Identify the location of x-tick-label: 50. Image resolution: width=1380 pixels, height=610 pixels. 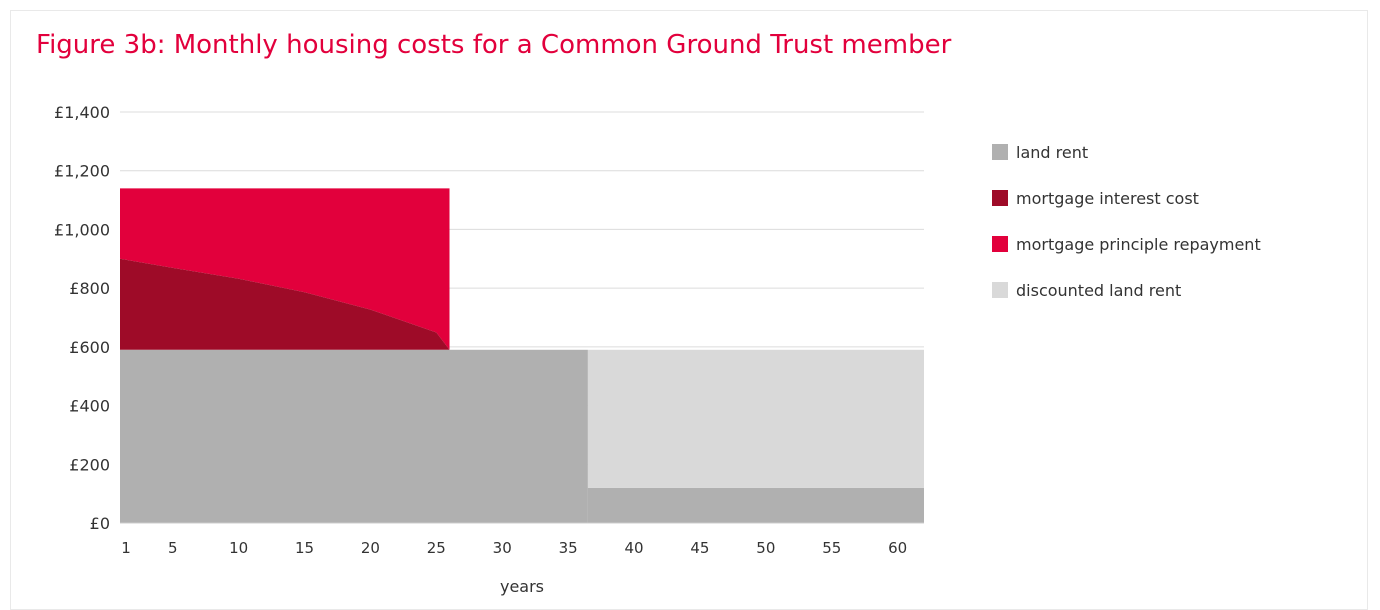
(765, 548).